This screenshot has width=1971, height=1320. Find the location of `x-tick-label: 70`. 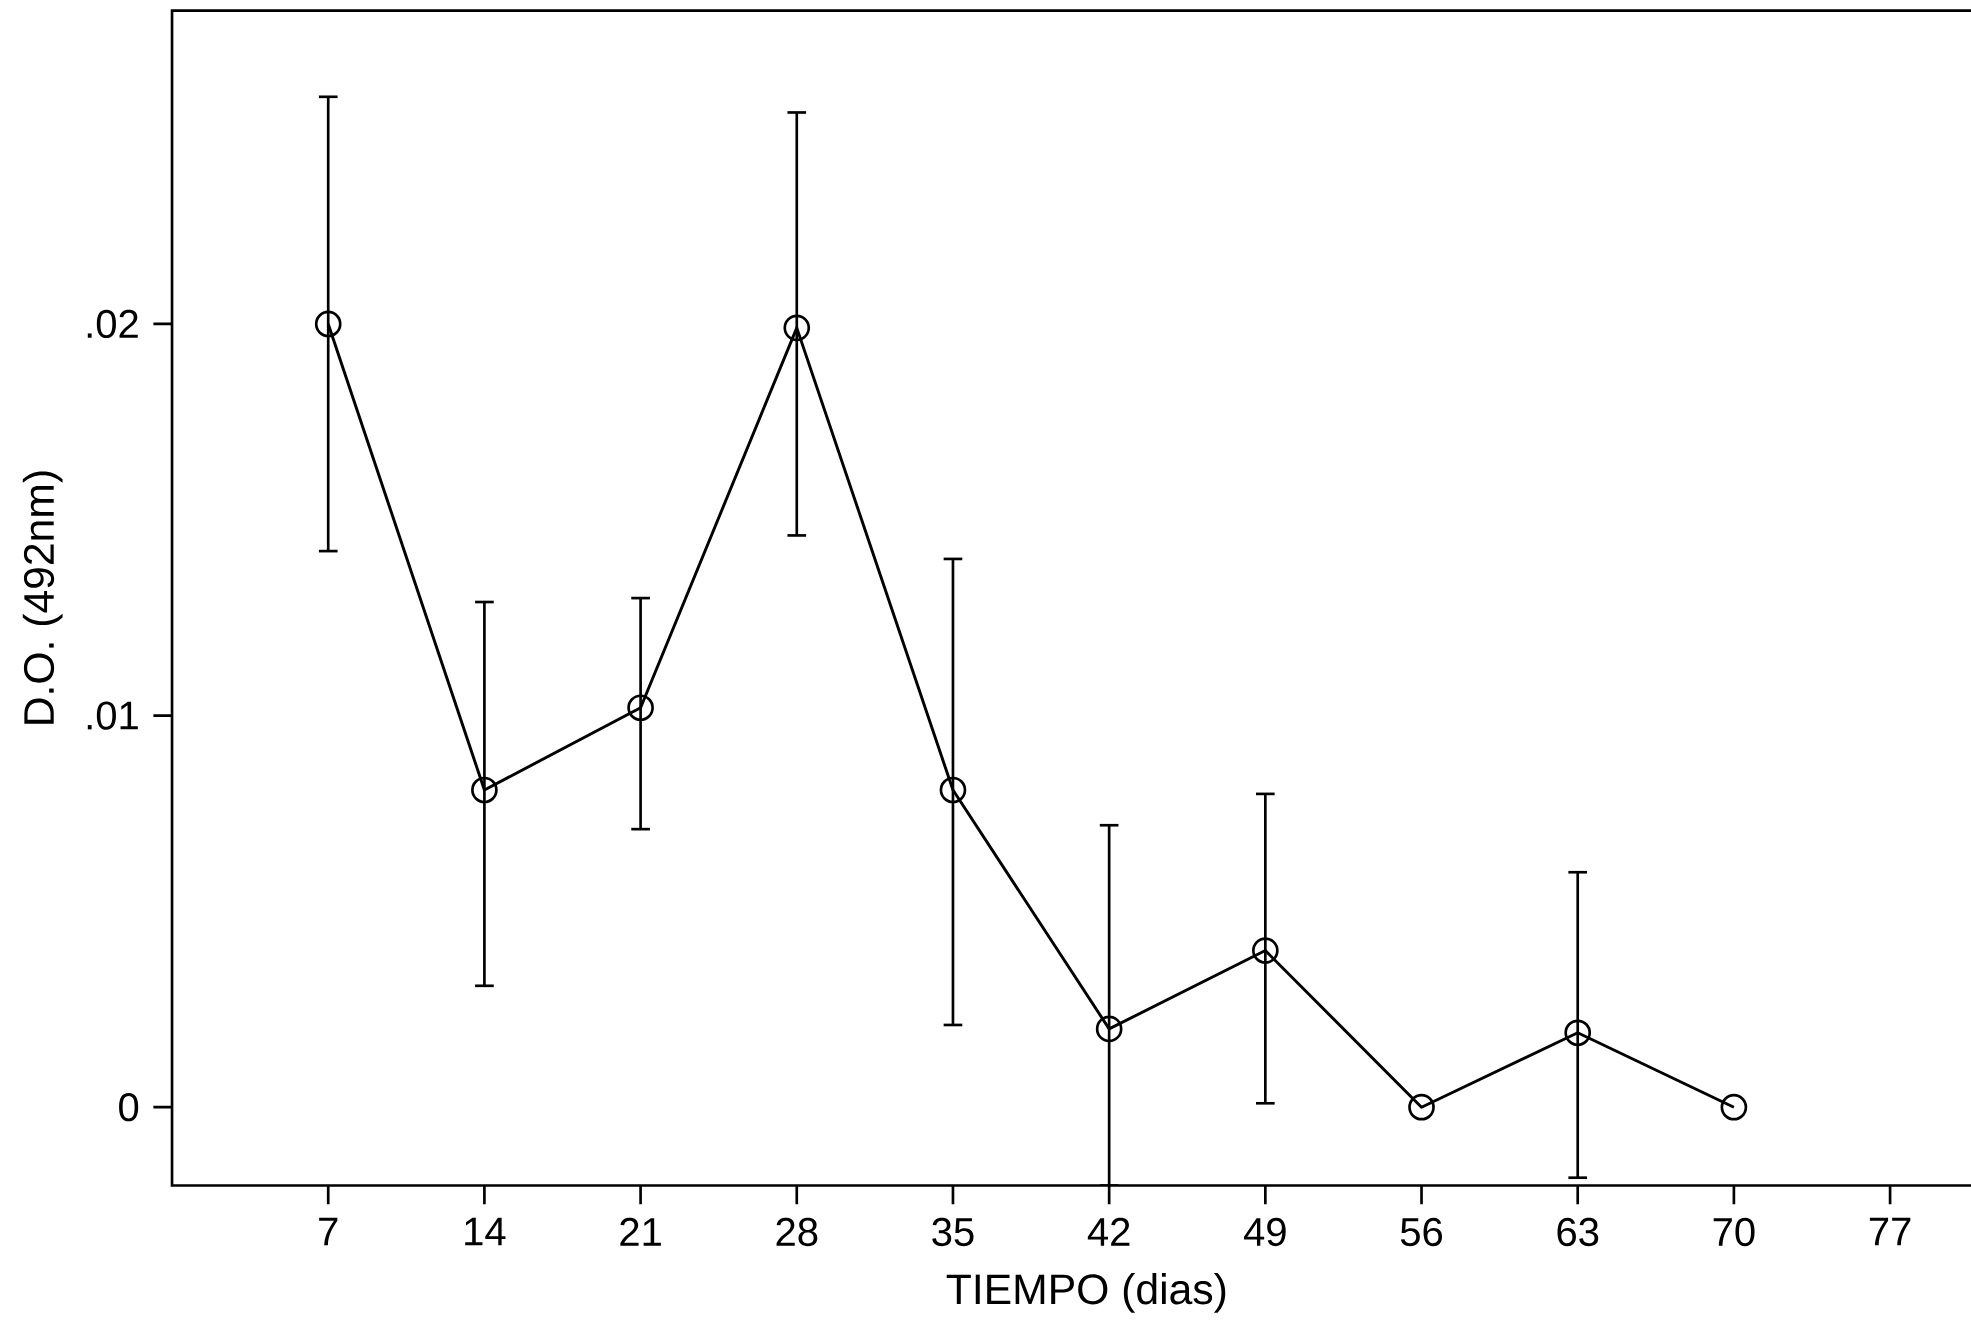

x-tick-label: 70 is located at coordinates (1734, 1232).